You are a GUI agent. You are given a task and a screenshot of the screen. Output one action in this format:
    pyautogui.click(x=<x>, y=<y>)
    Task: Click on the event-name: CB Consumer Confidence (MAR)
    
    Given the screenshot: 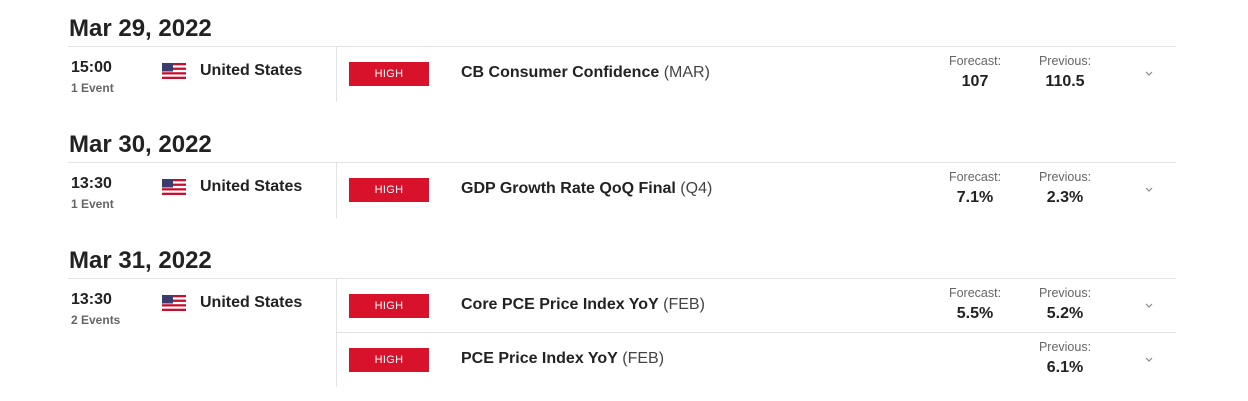 What is the action you would take?
    pyautogui.click(x=585, y=73)
    